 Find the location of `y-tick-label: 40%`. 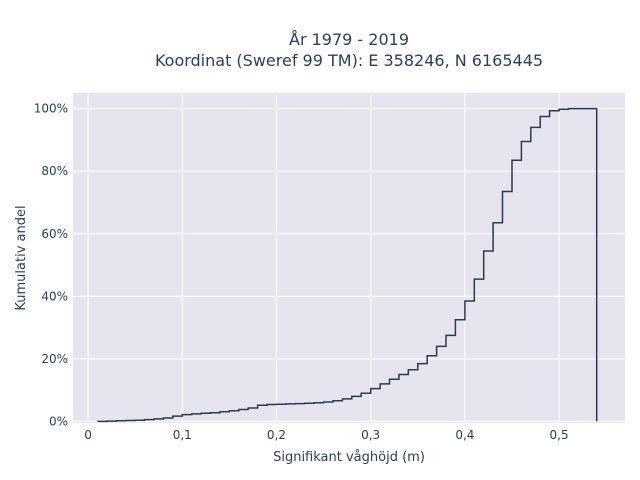

y-tick-label: 40% is located at coordinates (54, 296).